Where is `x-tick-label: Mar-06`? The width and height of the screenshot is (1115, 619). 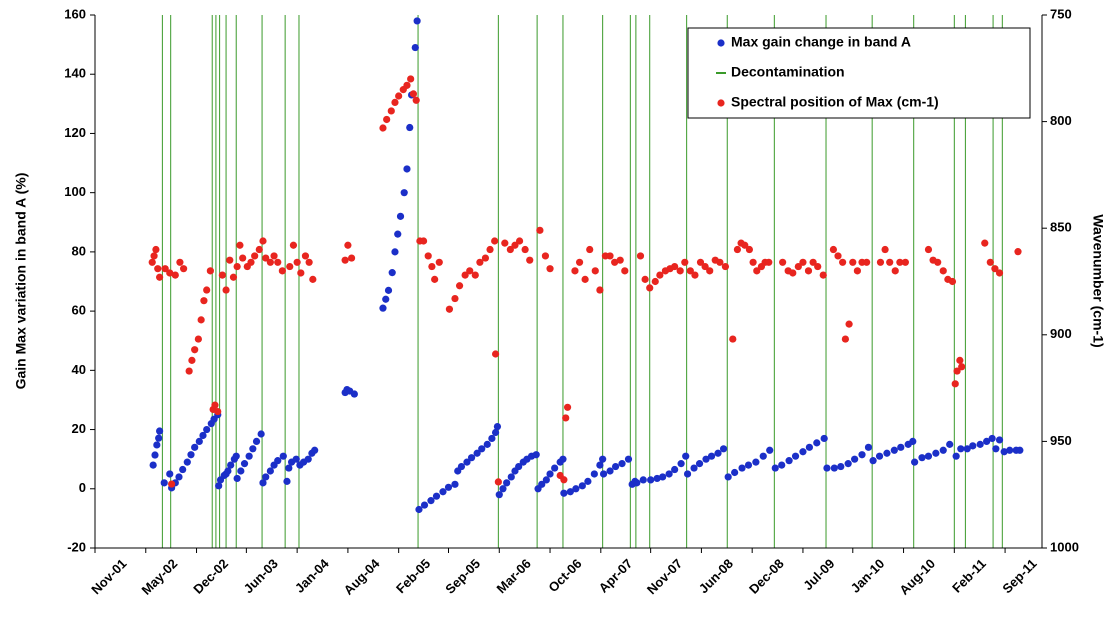 x-tick-label: Mar-06 is located at coordinates (514, 576).